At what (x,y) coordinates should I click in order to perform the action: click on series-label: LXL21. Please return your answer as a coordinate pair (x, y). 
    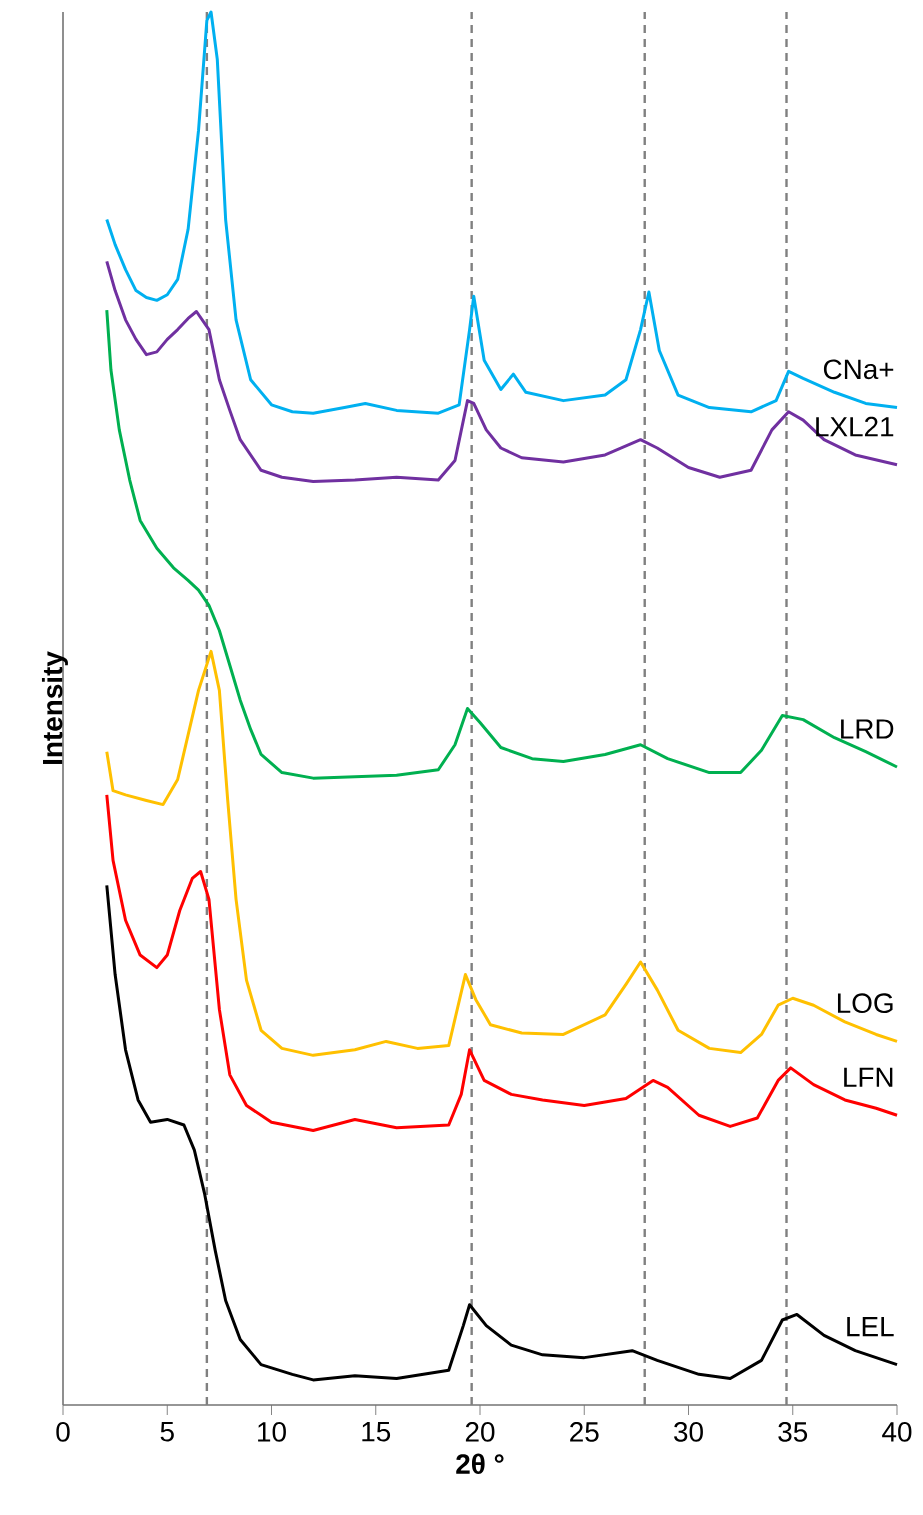
    Looking at the image, I should click on (855, 426).